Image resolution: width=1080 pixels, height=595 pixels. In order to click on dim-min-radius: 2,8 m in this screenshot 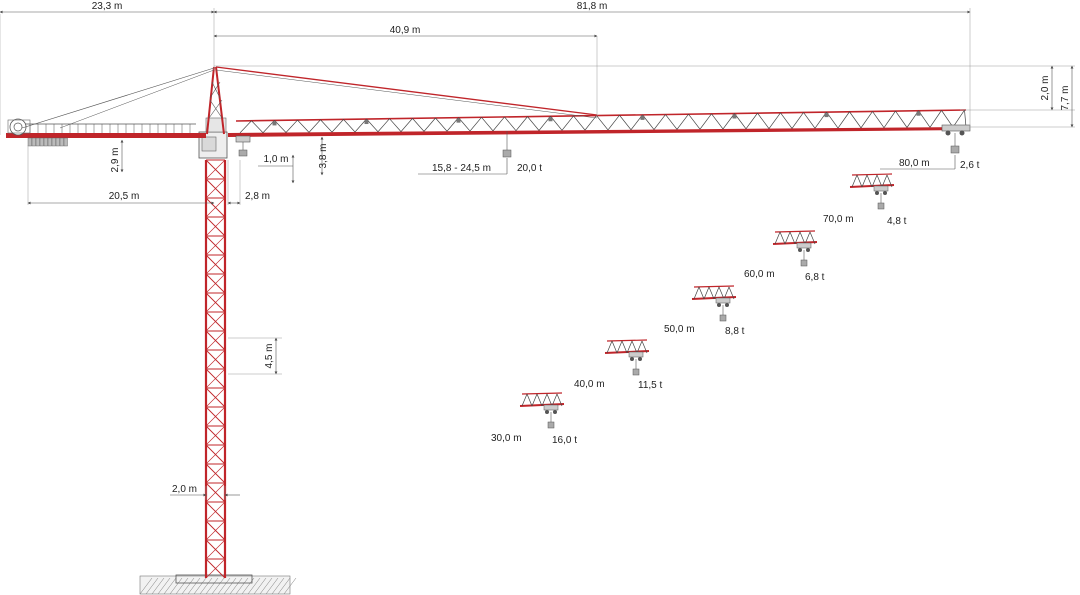, I will do `click(257, 196)`.